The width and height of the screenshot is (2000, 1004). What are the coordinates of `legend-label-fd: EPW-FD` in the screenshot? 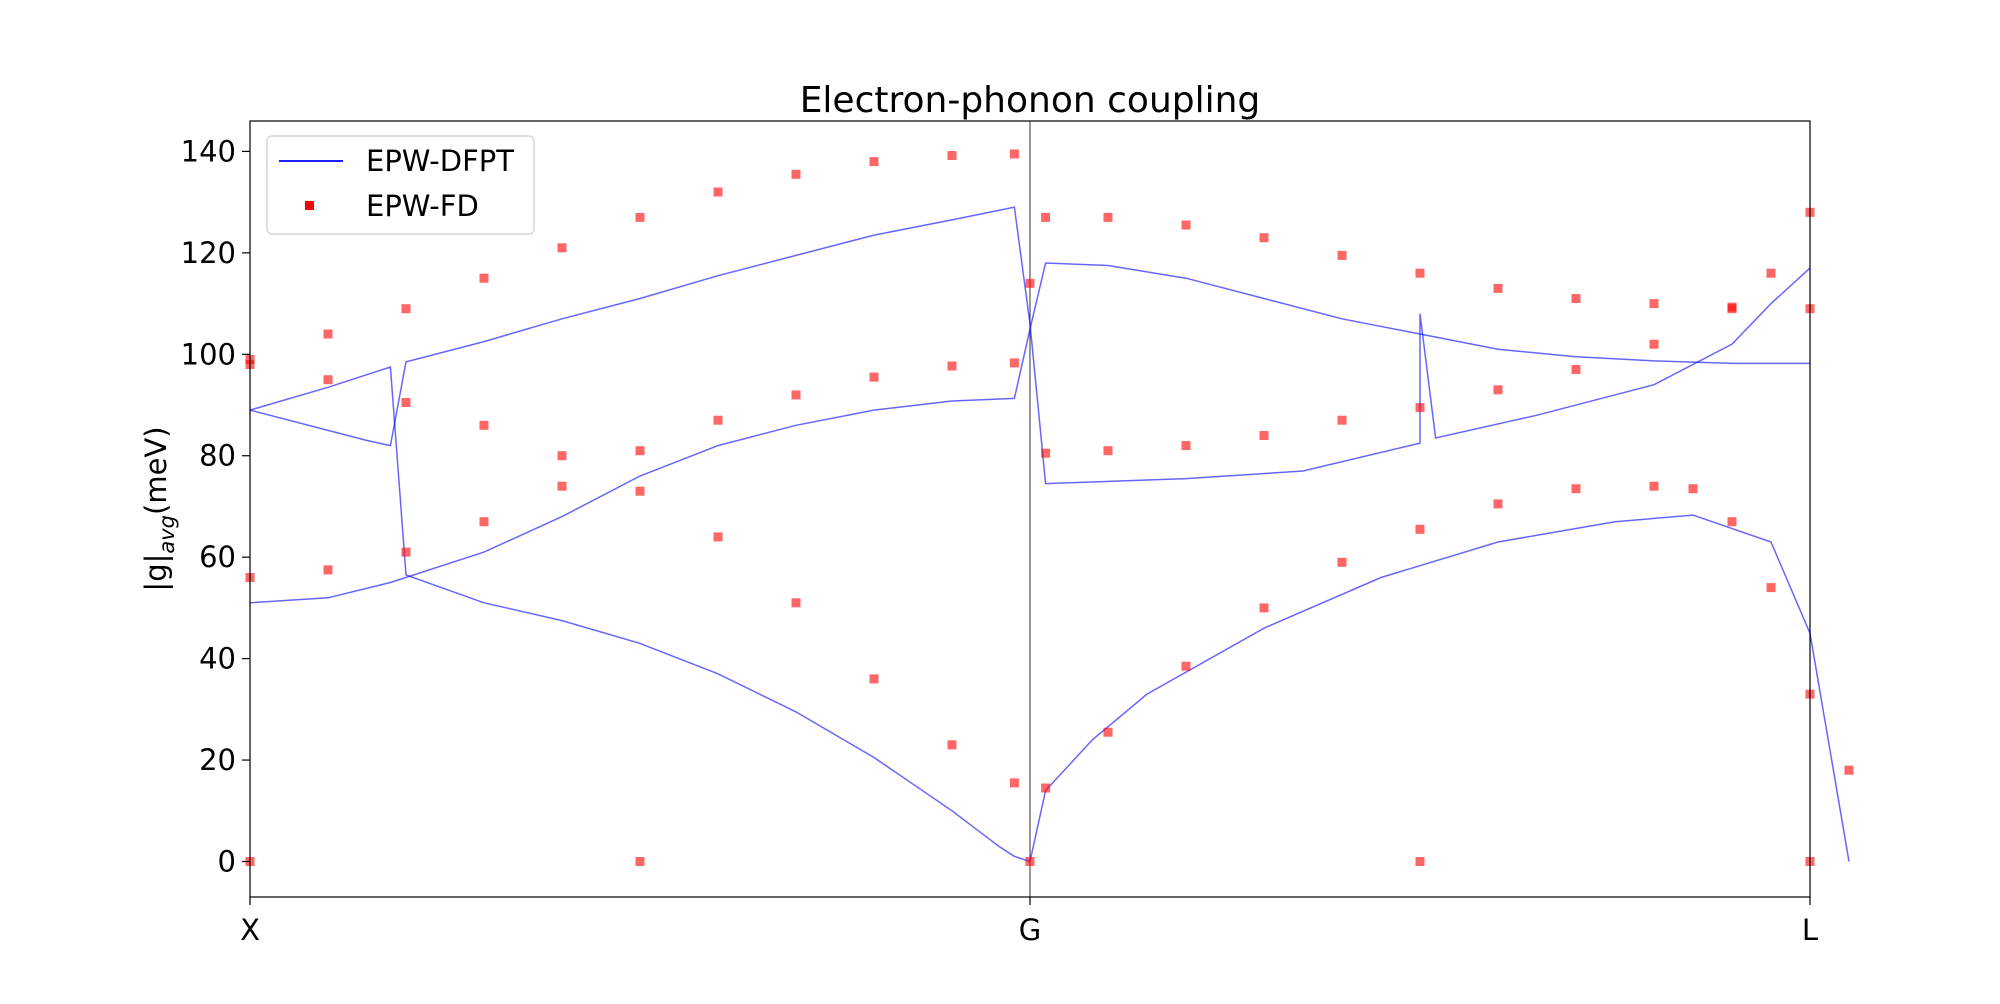 It's located at (422, 206).